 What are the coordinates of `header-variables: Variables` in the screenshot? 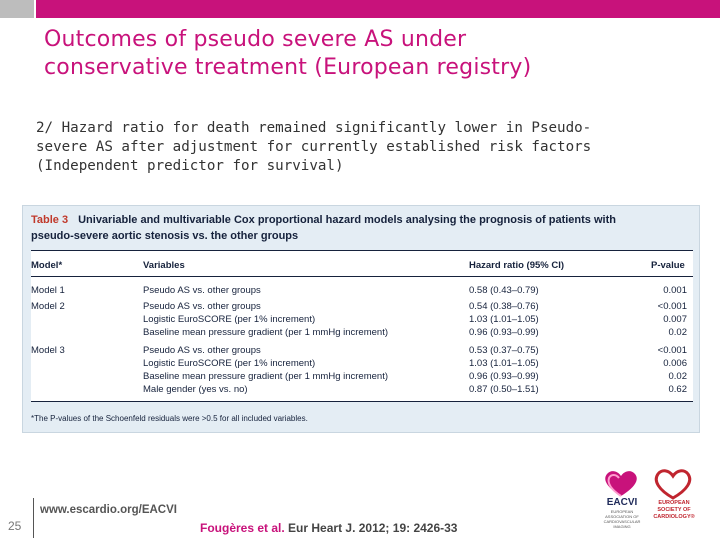 It's located at (164, 265).